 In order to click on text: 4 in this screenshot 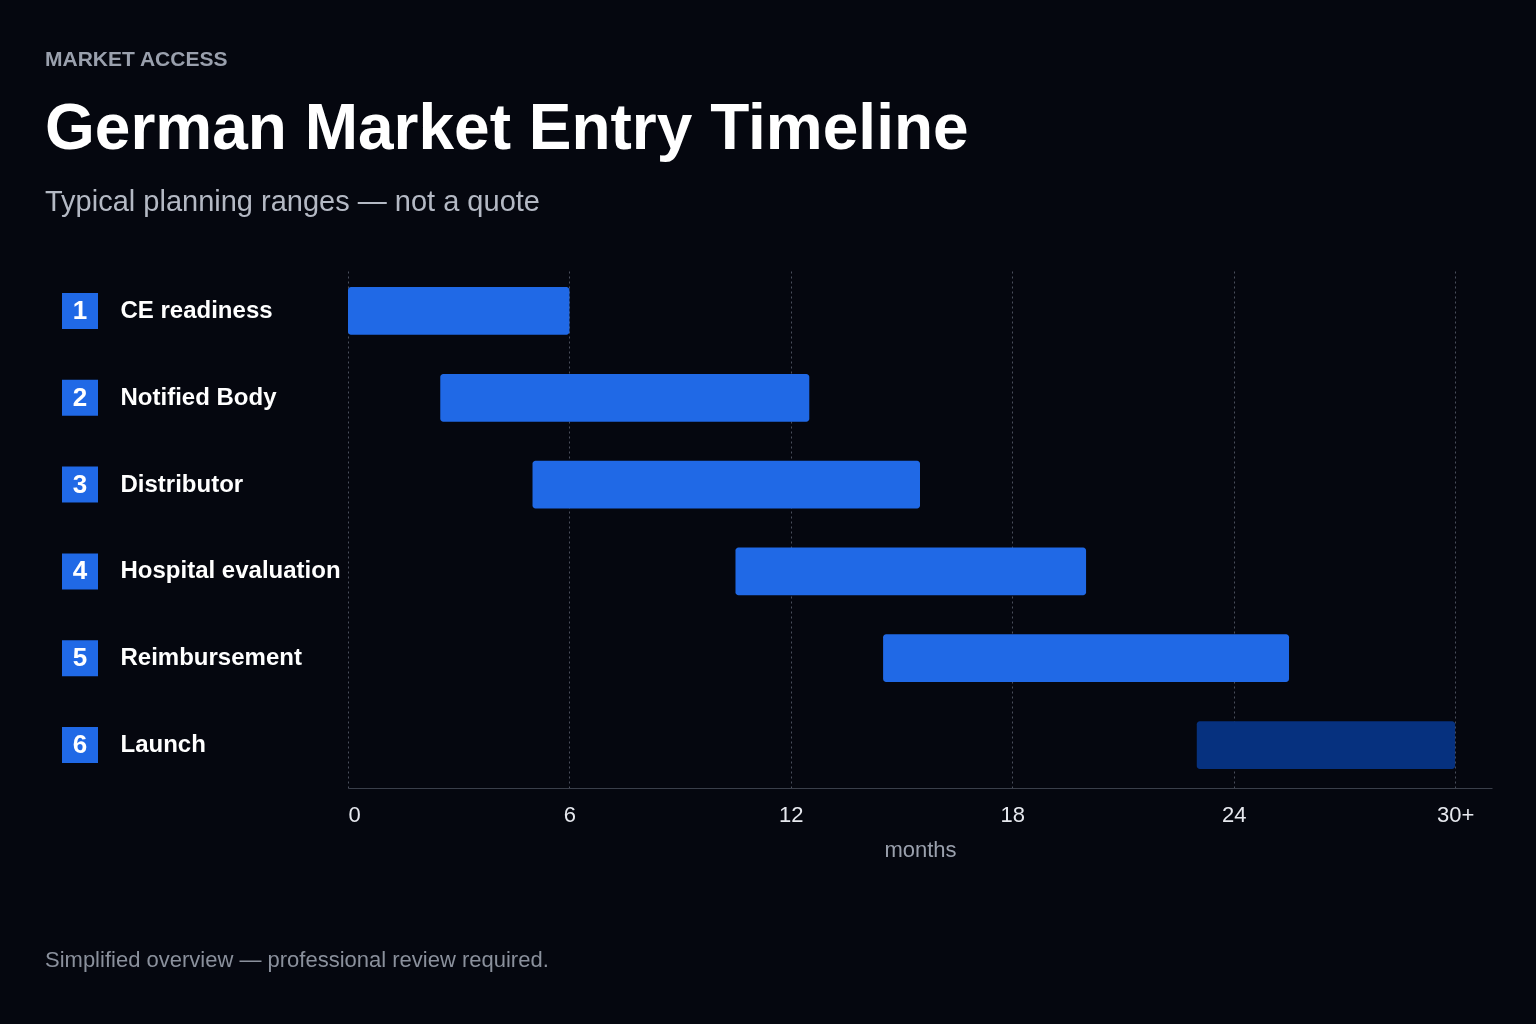, I will do `click(80, 570)`.